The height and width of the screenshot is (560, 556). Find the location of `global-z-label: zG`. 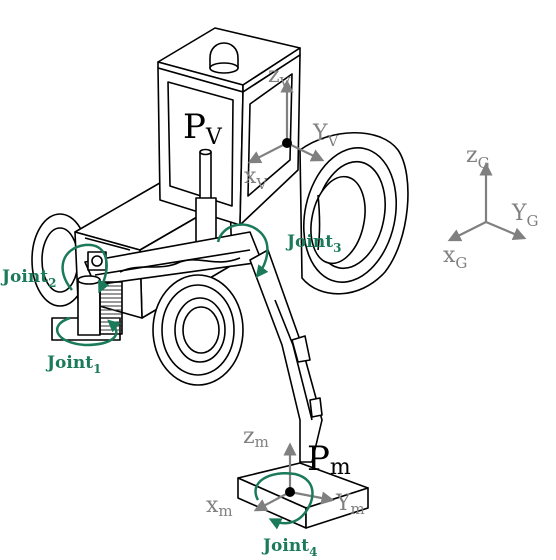

global-z-label: zG is located at coordinates (478, 157).